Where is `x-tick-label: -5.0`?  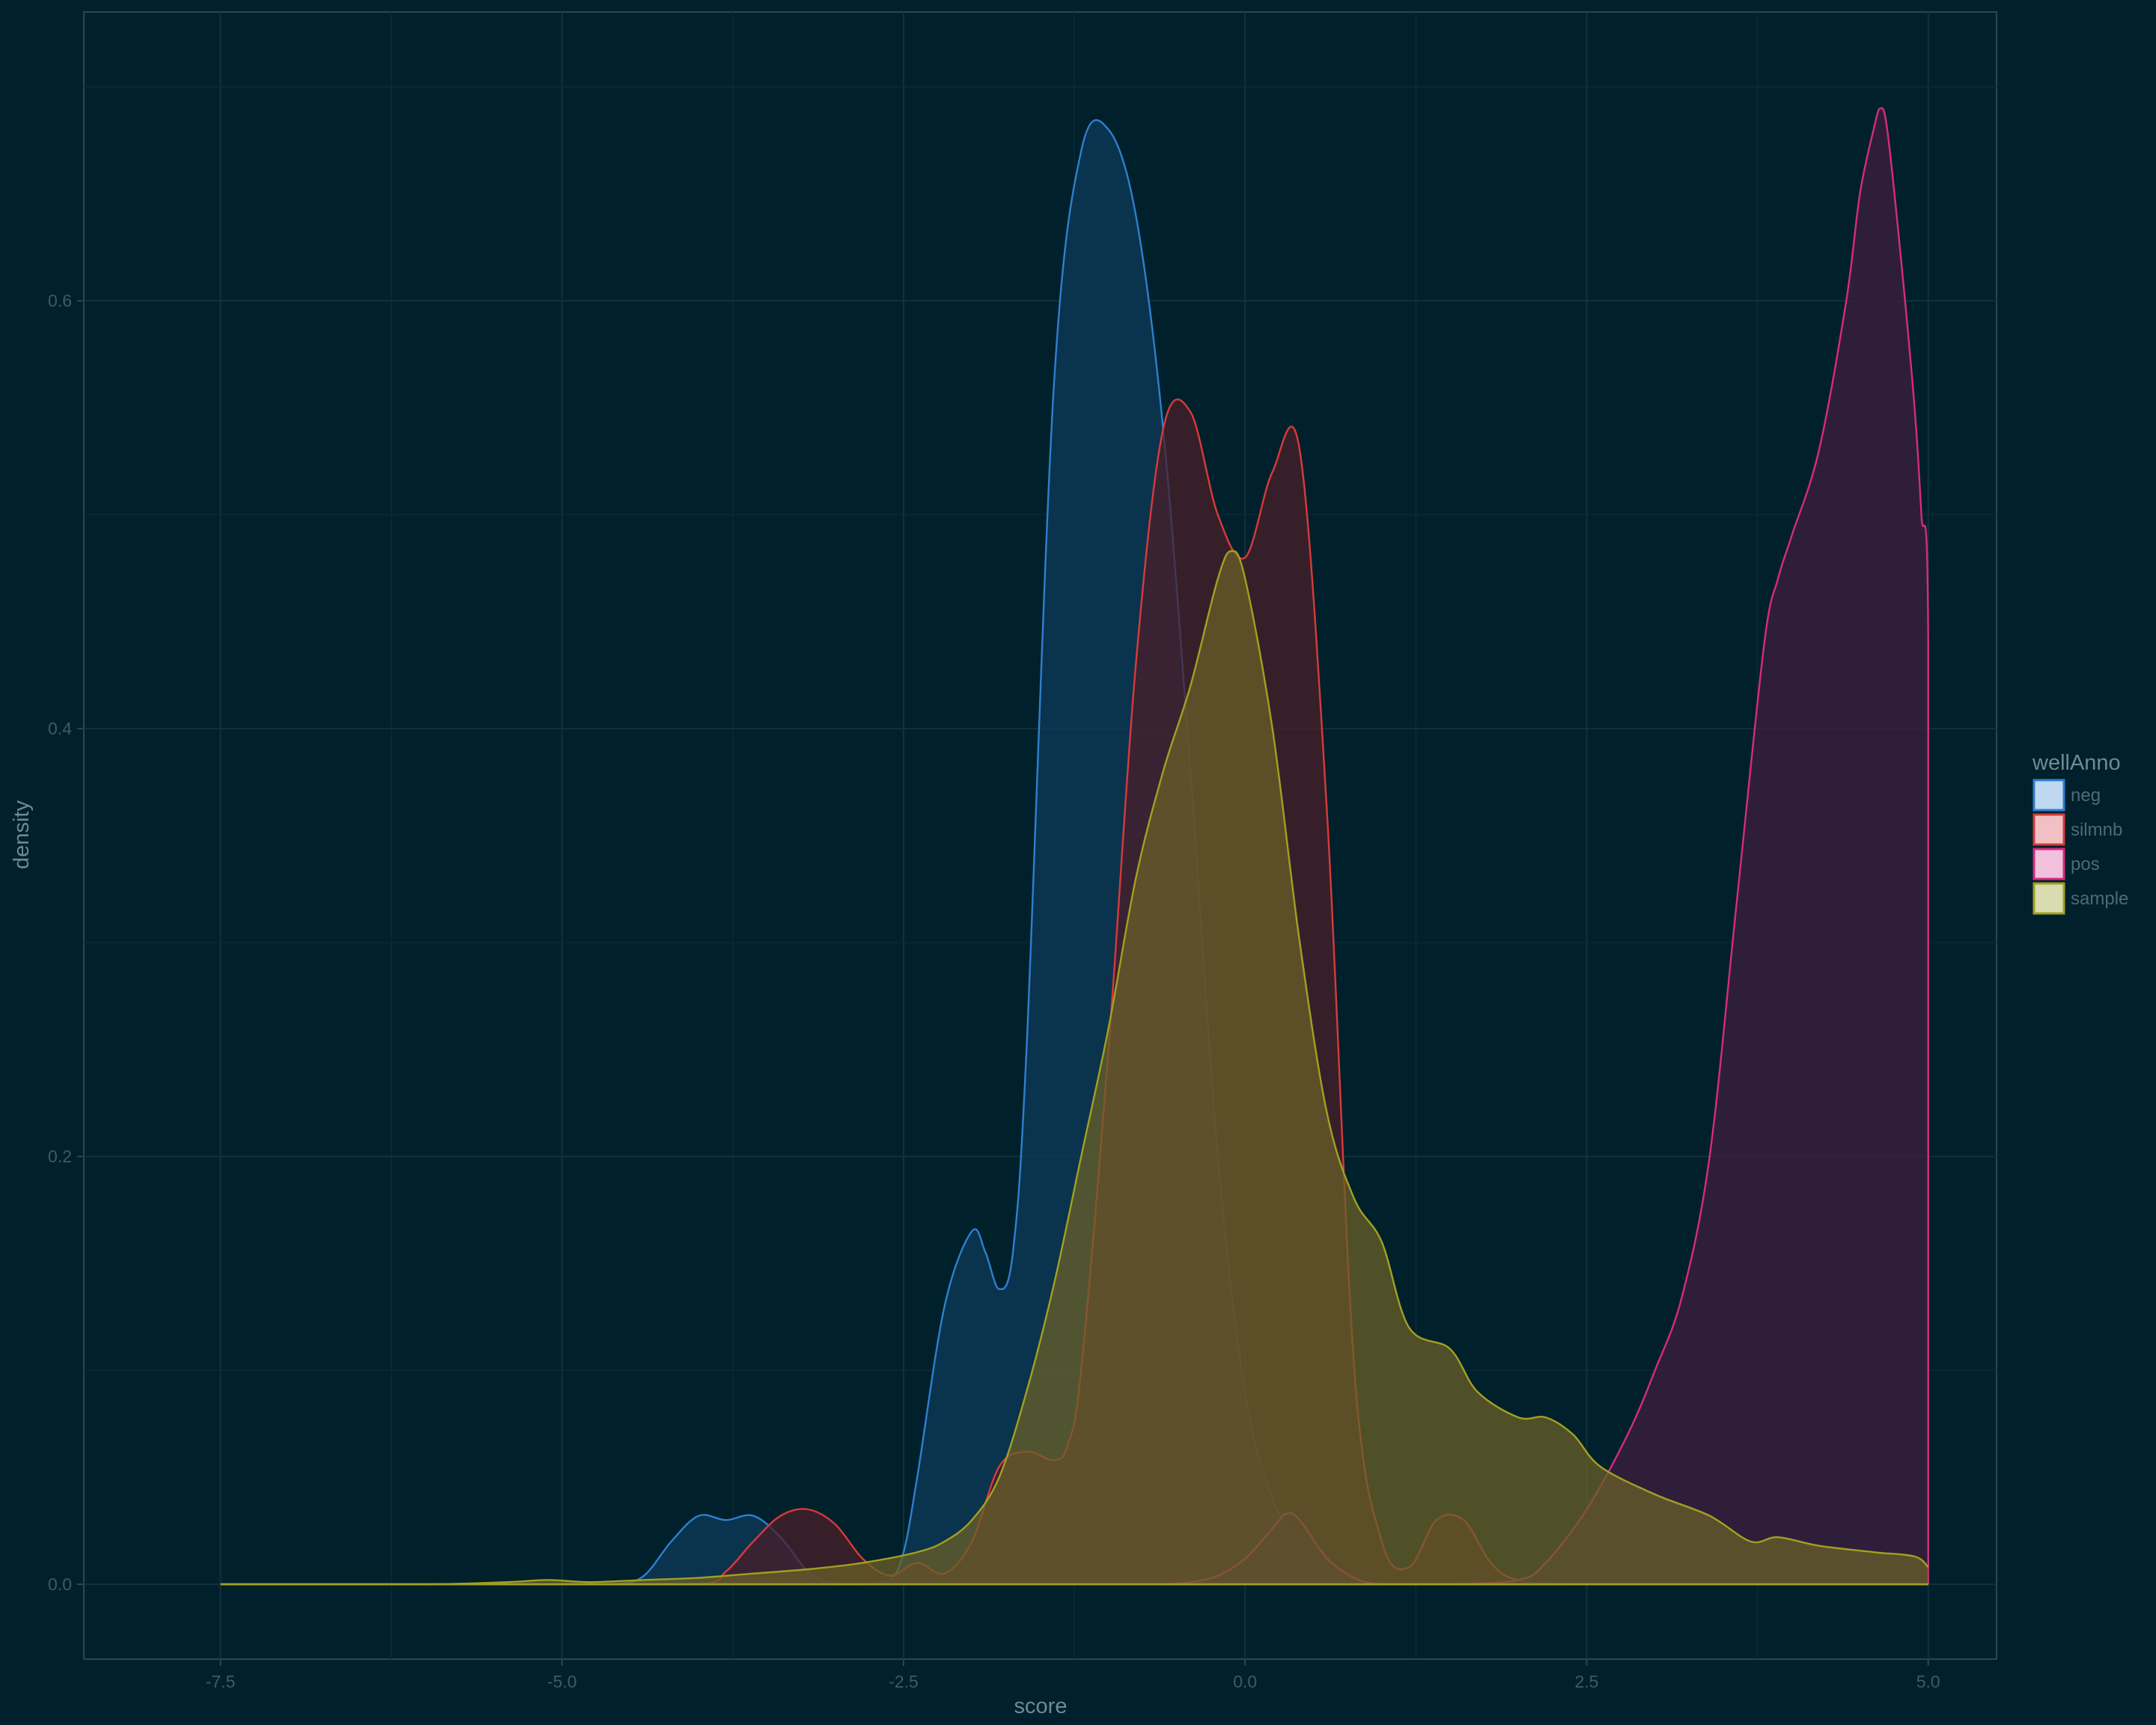
x-tick-label: -5.0 is located at coordinates (562, 1681).